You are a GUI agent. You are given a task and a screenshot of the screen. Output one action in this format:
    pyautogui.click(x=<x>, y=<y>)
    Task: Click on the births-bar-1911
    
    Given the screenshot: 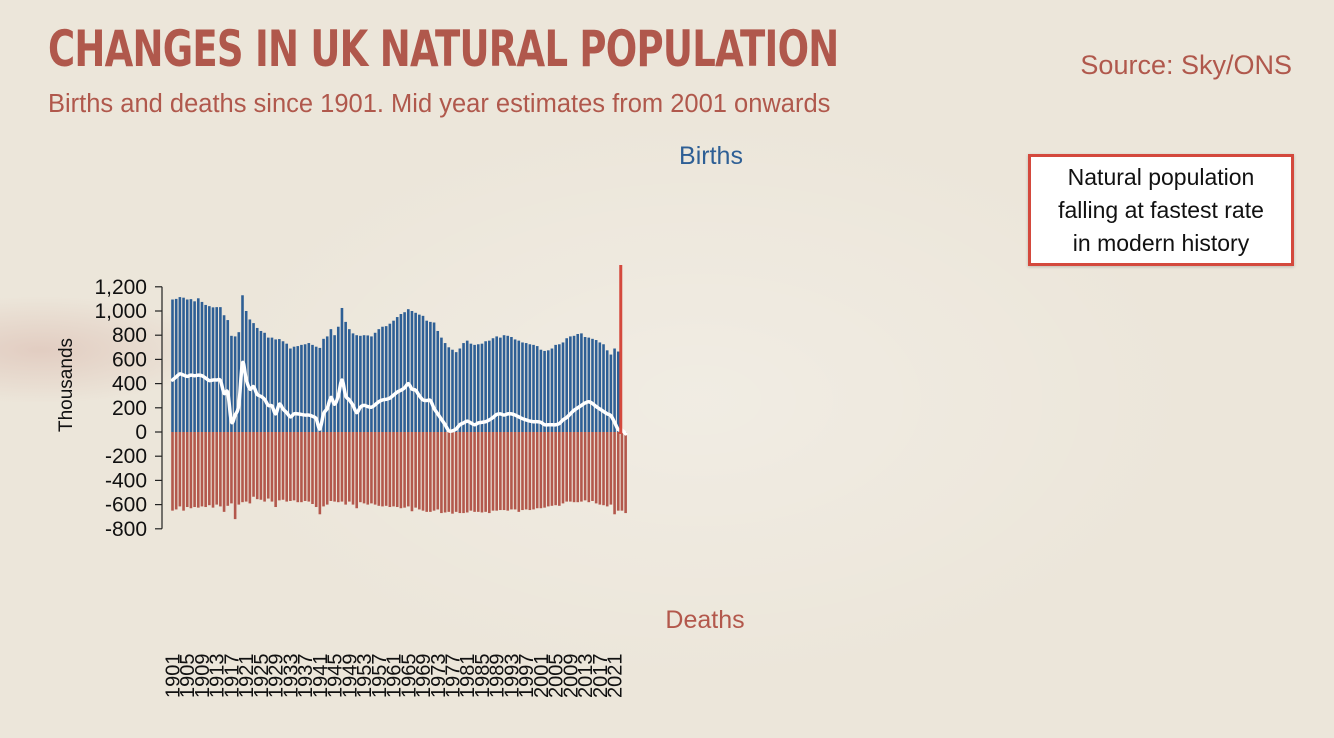 What is the action you would take?
    pyautogui.click(x=209, y=369)
    